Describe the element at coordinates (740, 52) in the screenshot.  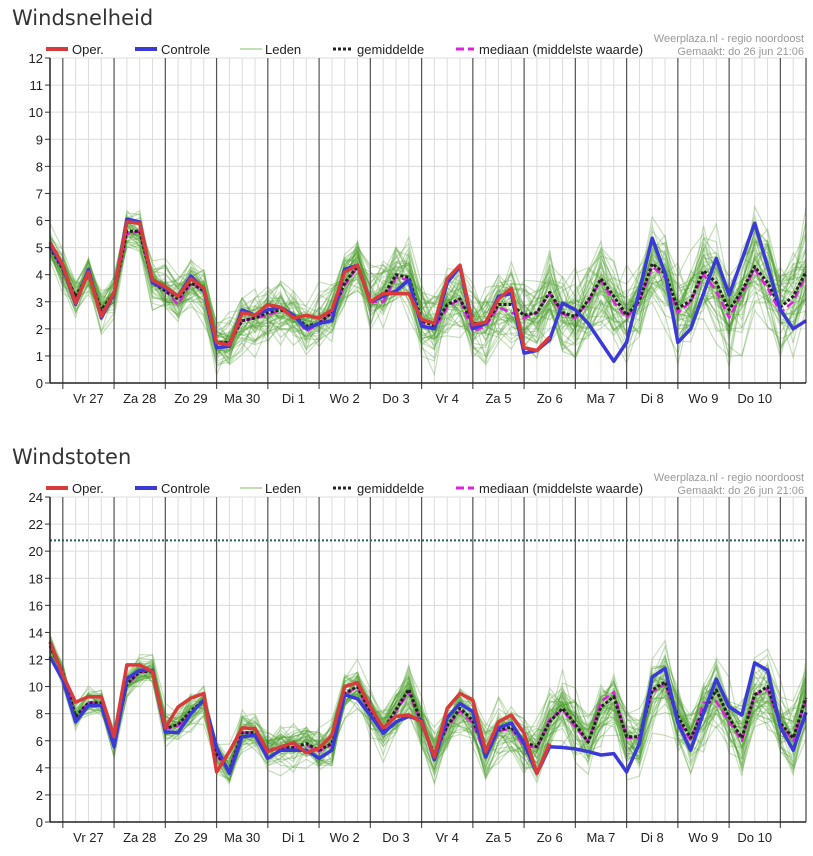
I see `created-label: Gemaakt: do 26 jun 21:06` at that location.